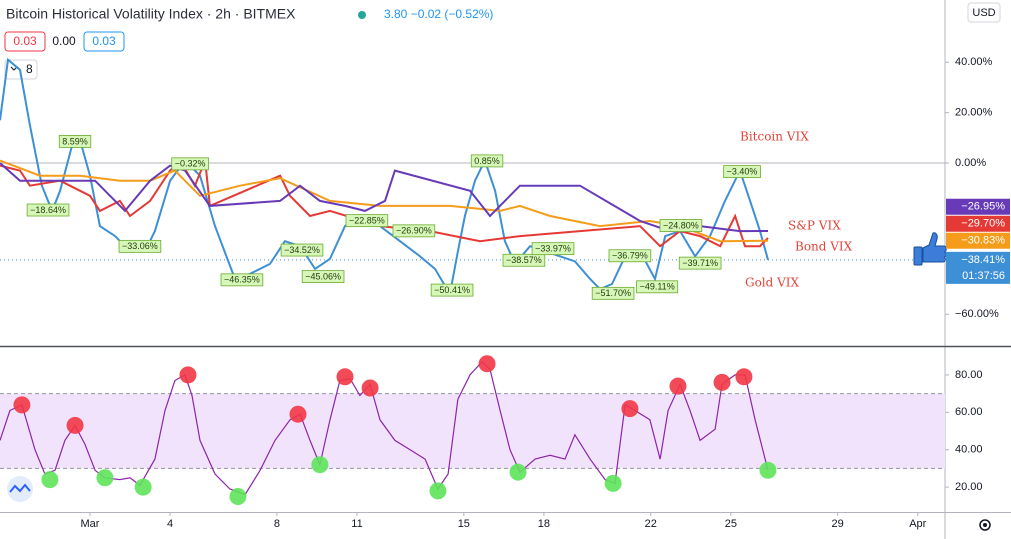 The image size is (1011, 539). I want to click on annotation-label: −39.71%, so click(700, 263).